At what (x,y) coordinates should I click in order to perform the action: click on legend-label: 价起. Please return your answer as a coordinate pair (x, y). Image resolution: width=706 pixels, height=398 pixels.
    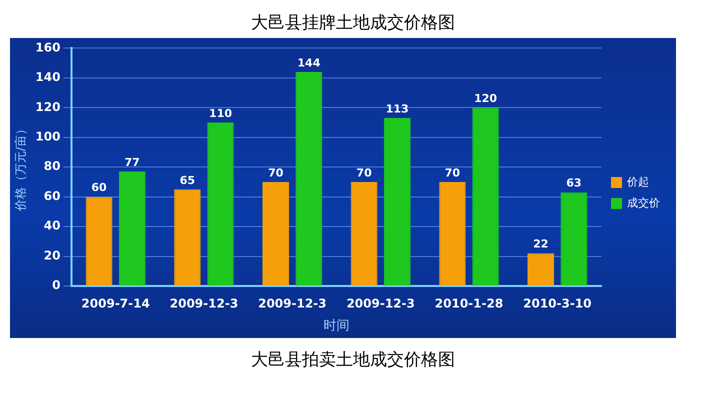
    Looking at the image, I should click on (637, 181).